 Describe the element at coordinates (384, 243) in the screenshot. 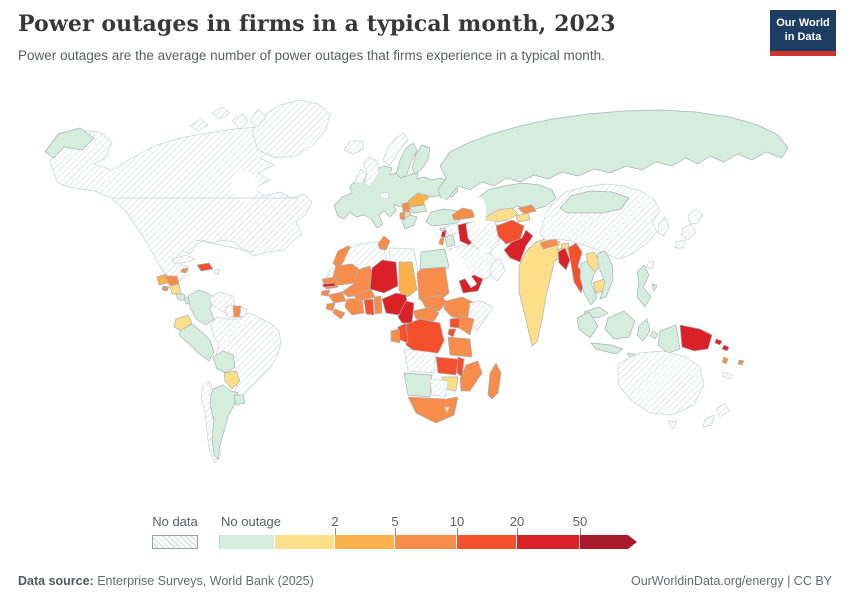

I see `country-tunisia` at that location.